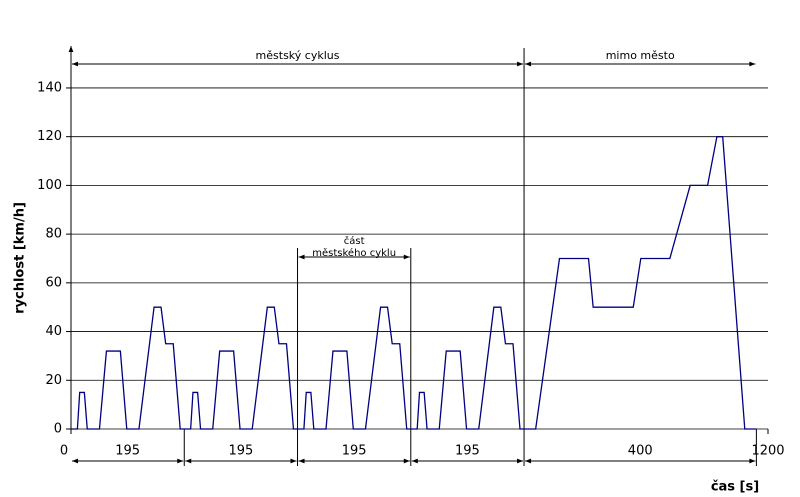  I want to click on y-tick-label: 100, so click(49, 185).